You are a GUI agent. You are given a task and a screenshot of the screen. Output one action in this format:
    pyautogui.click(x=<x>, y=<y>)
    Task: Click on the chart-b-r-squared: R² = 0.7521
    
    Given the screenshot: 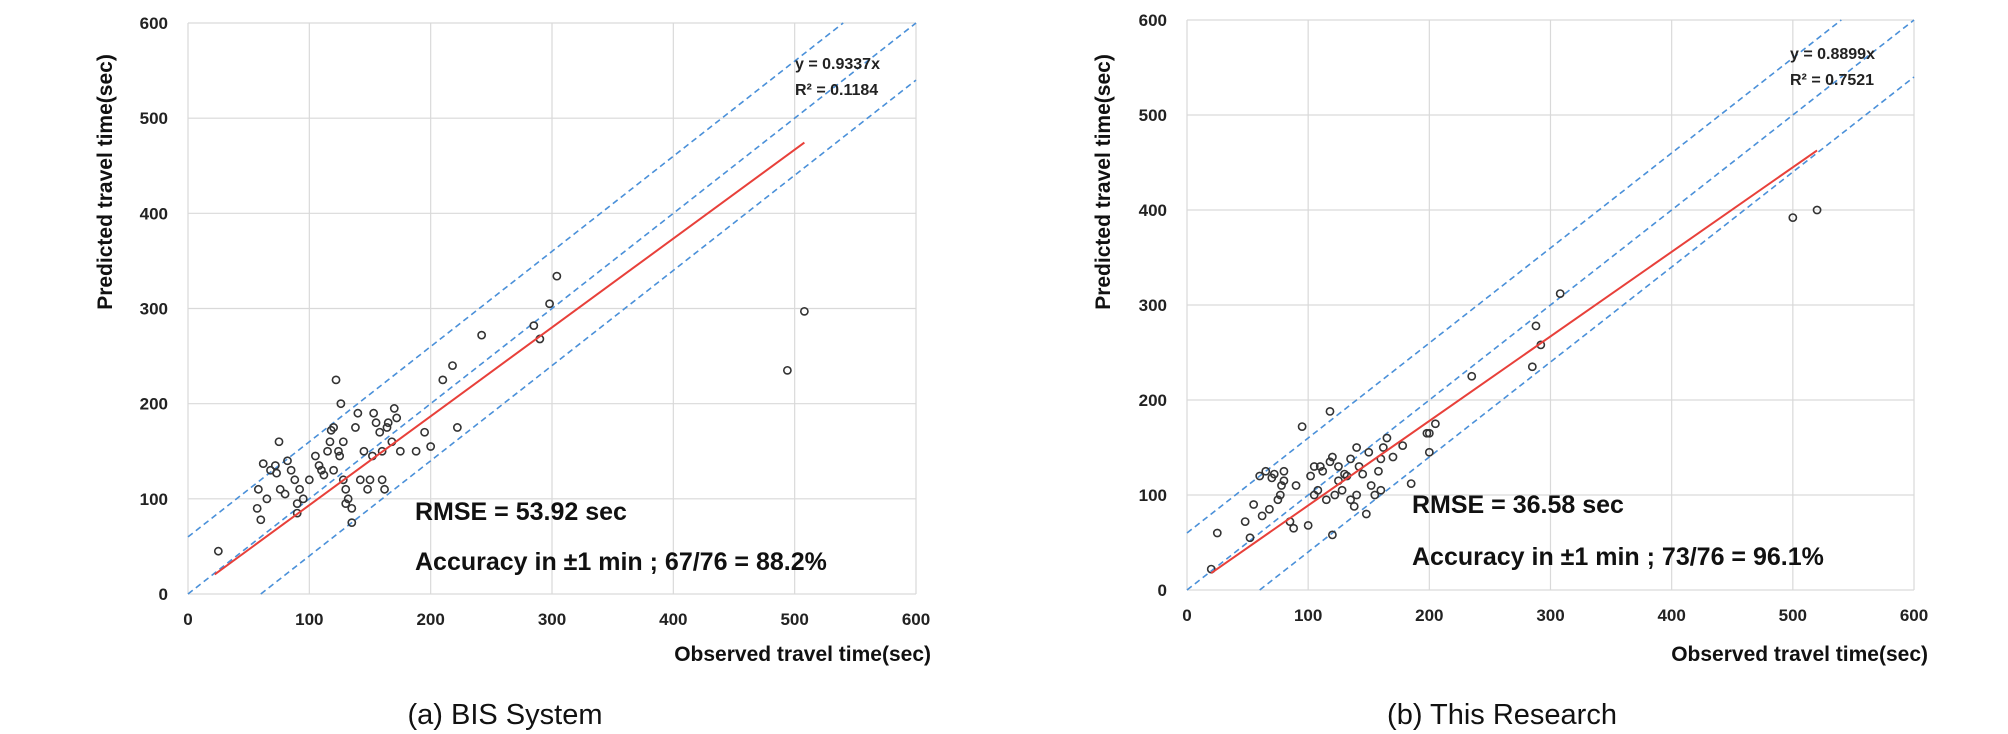 What is the action you would take?
    pyautogui.click(x=1832, y=80)
    